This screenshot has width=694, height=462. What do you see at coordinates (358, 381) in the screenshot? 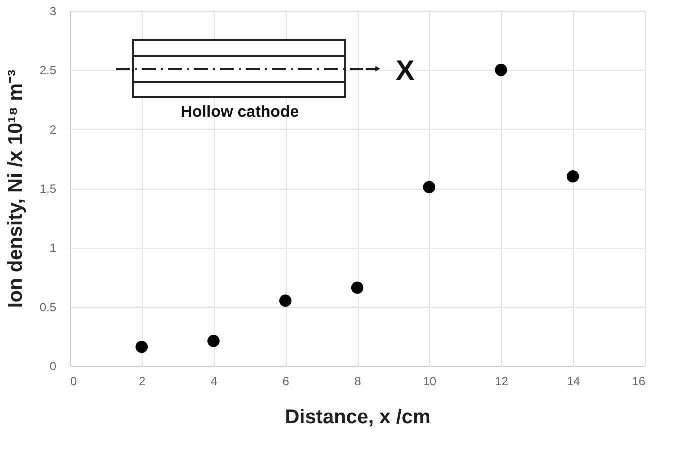
I see `x-tick-label: 8` at bounding box center [358, 381].